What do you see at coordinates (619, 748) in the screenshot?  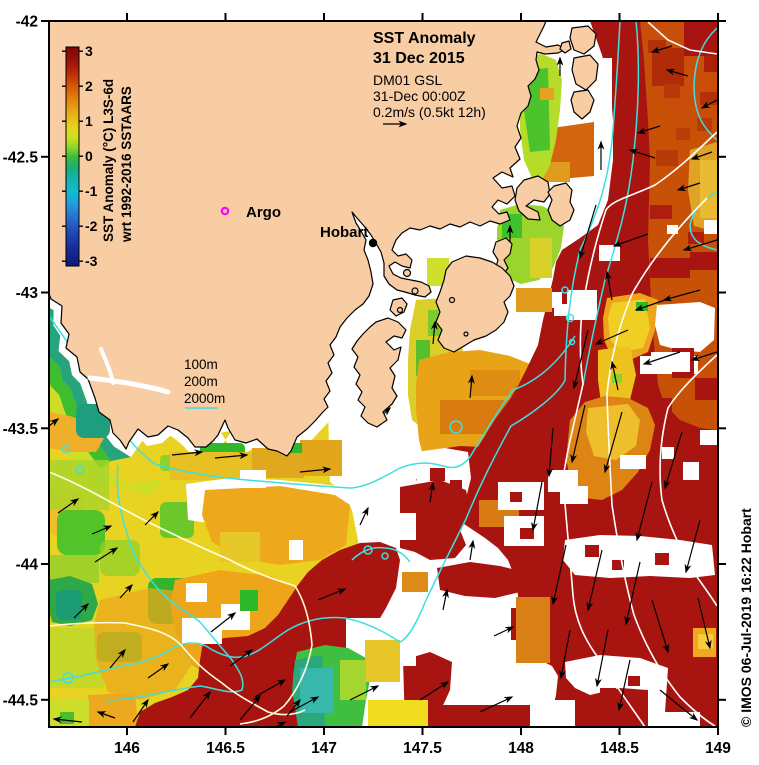 I see `svg-text: 148.5` at bounding box center [619, 748].